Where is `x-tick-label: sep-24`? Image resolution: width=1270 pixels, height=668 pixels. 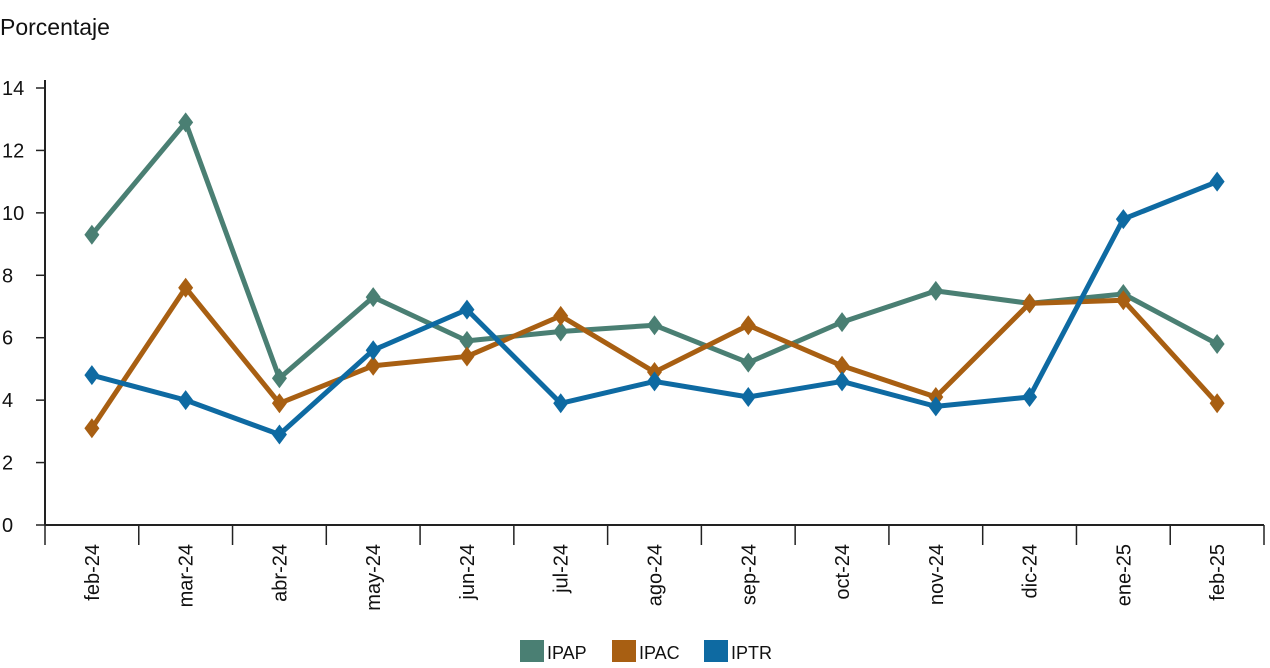 x-tick-label: sep-24 is located at coordinates (749, 574).